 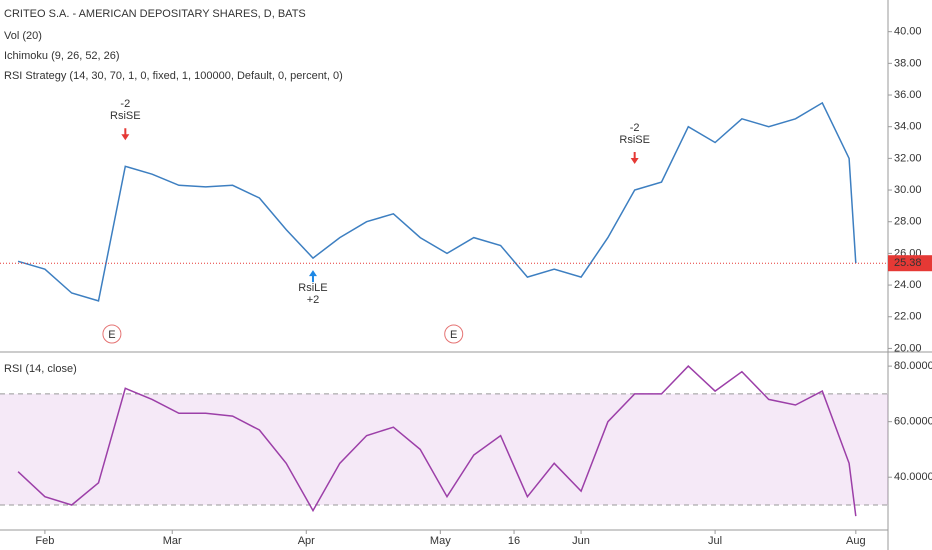 What do you see at coordinates (913, 422) in the screenshot?
I see `y-tick-label: 60.0000` at bounding box center [913, 422].